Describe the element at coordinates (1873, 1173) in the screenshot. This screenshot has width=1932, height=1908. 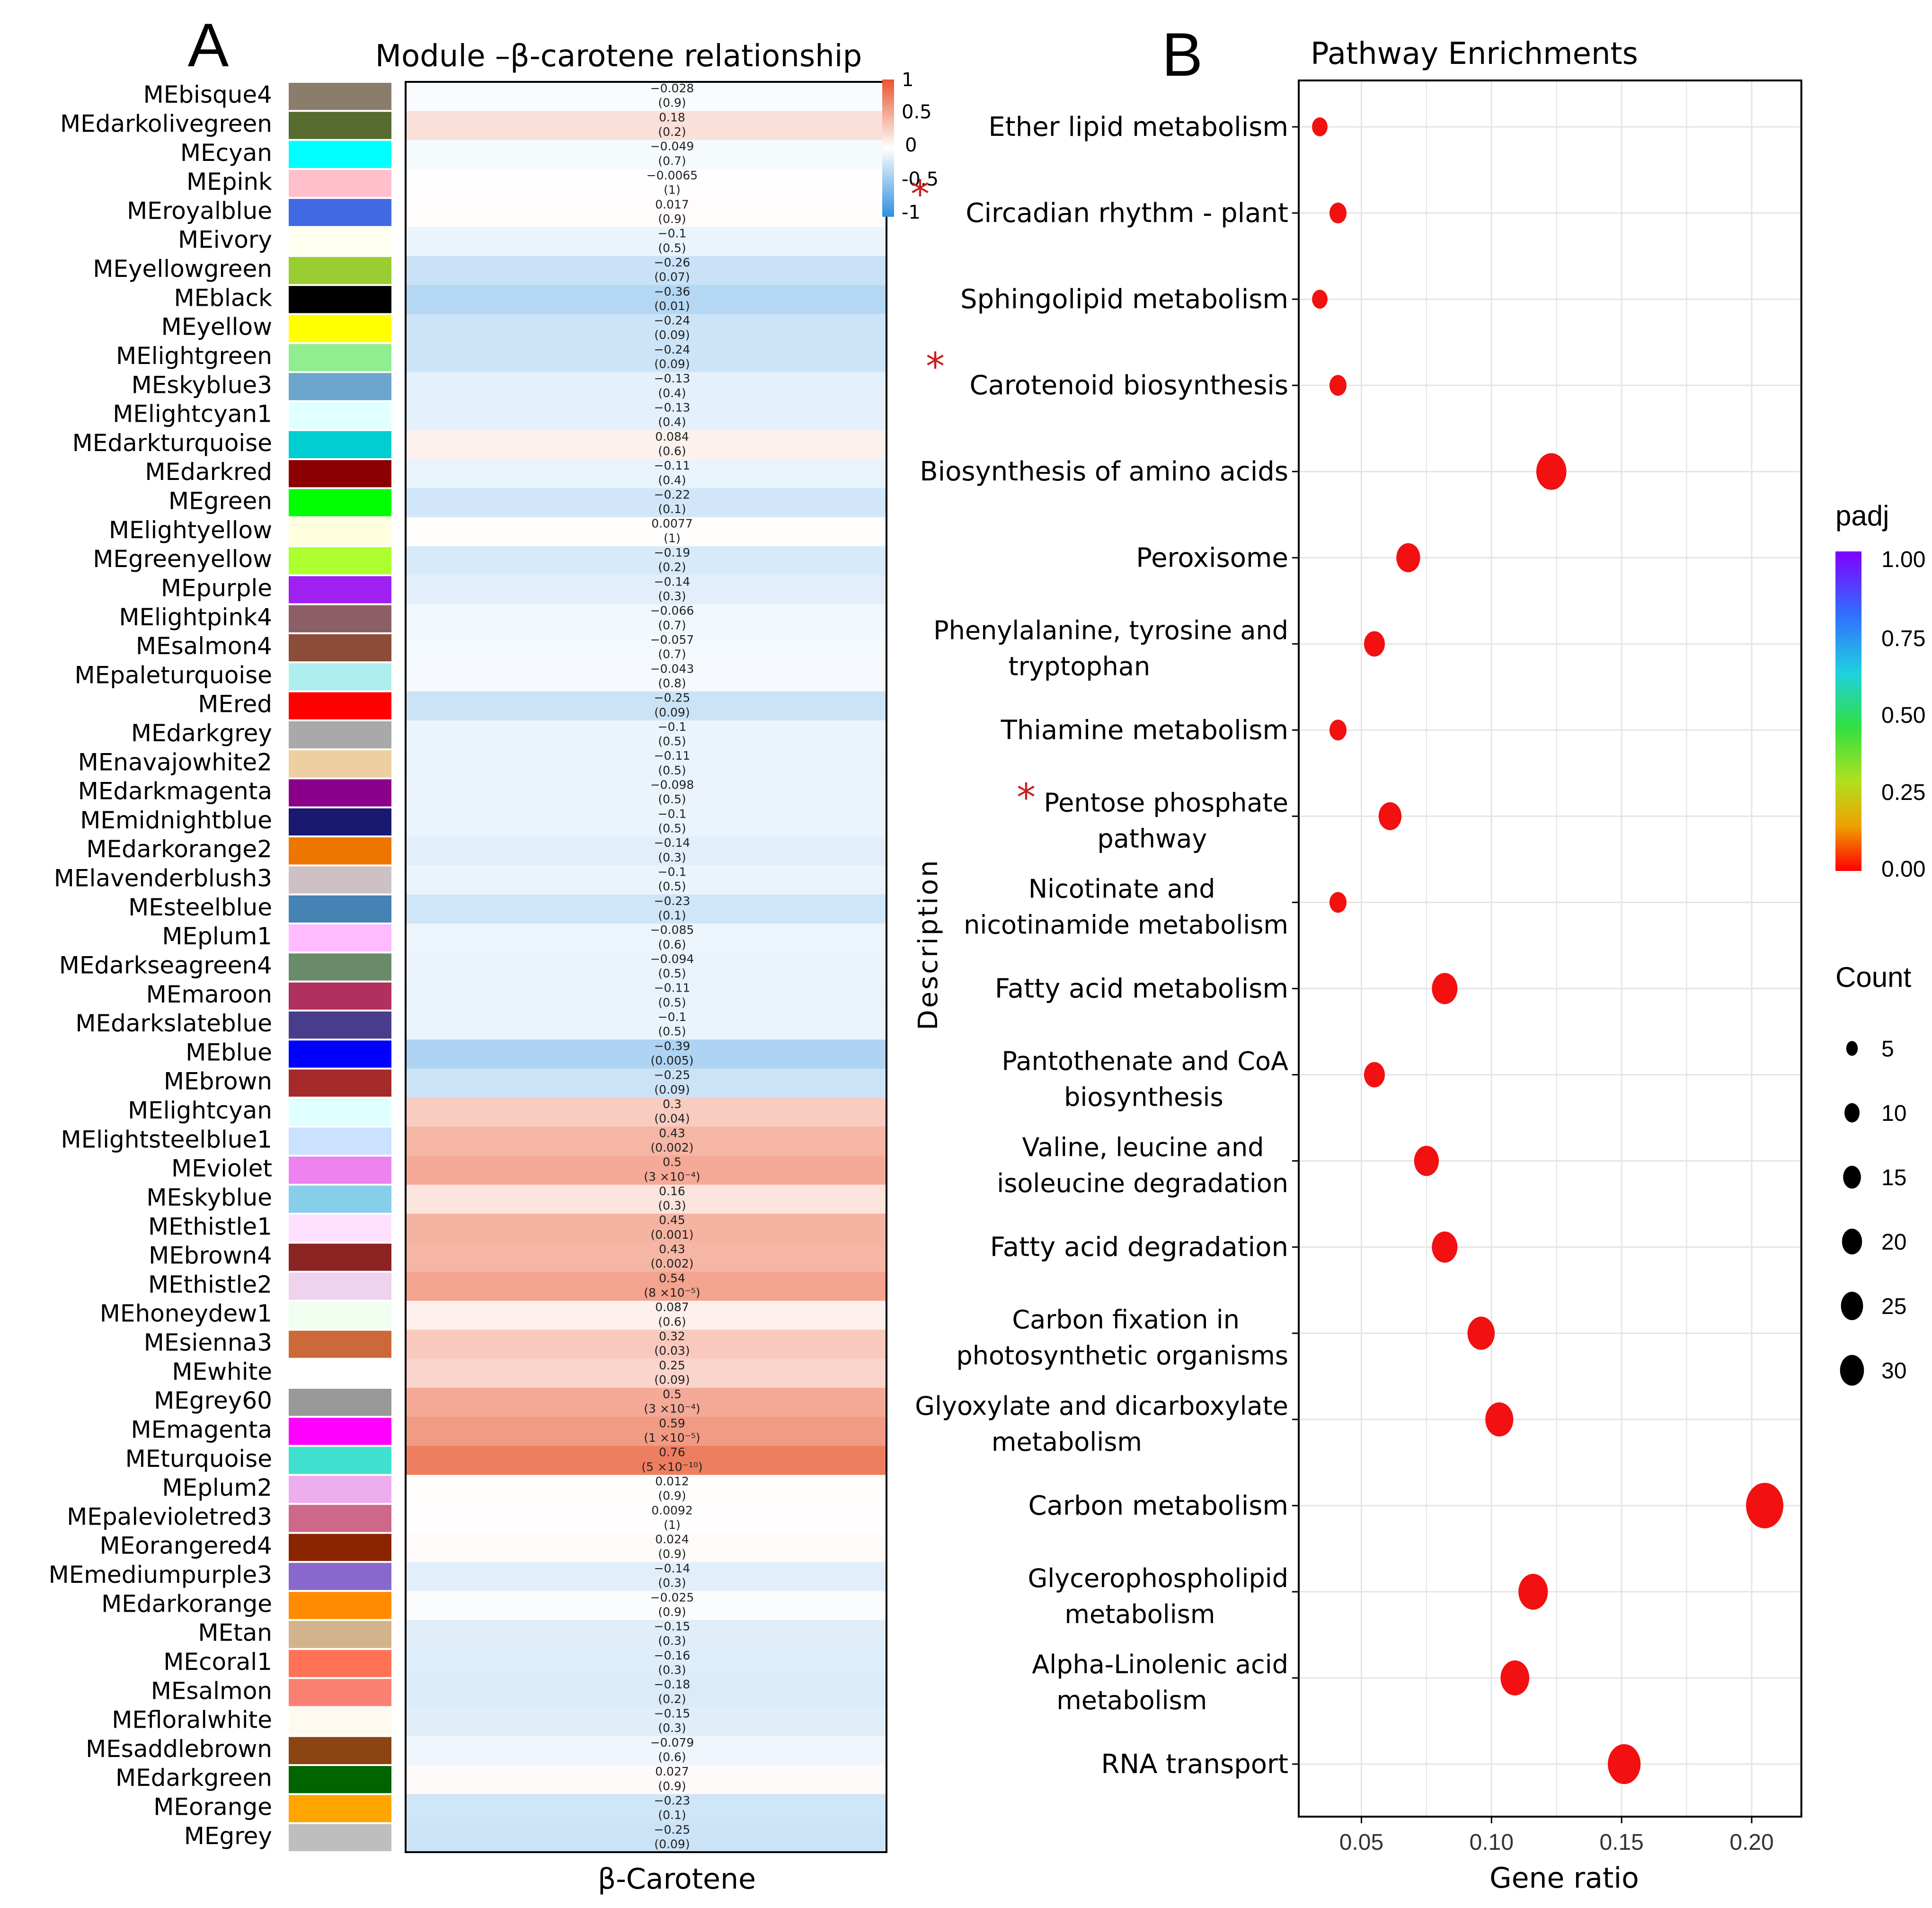
I see `count-legend: Count 5 10 15 20 25 30` at that location.